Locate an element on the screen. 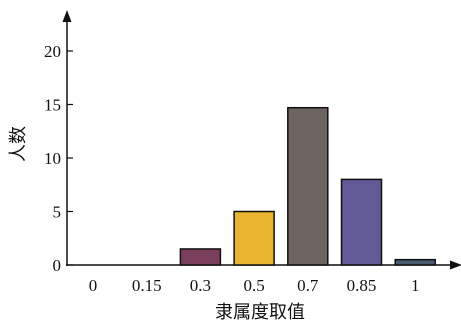 Image resolution: width=461 pixels, height=325 pixels. x-tick-label: 0.85 is located at coordinates (362, 285).